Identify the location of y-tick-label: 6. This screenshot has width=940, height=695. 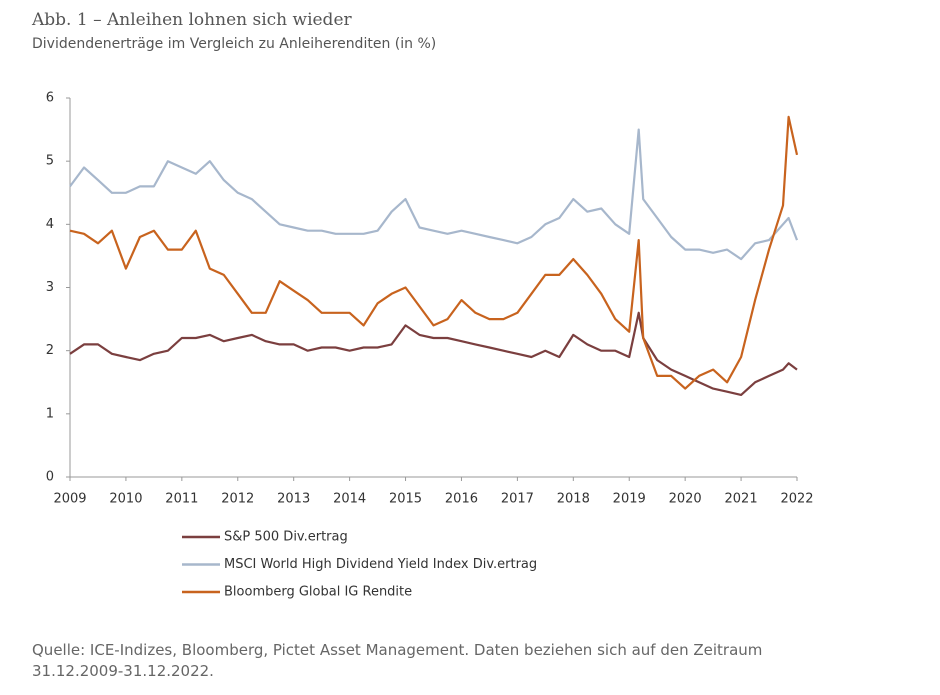
(50, 98).